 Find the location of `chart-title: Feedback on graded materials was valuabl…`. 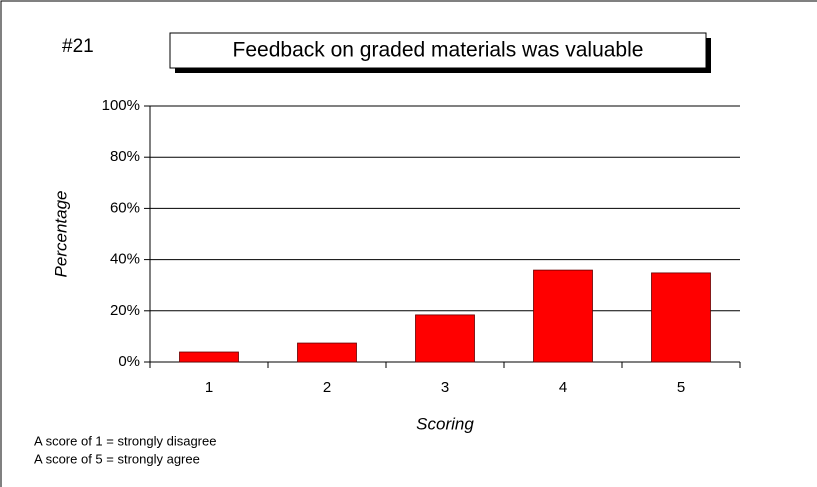

chart-title: Feedback on graded materials was valuabl… is located at coordinates (438, 50).